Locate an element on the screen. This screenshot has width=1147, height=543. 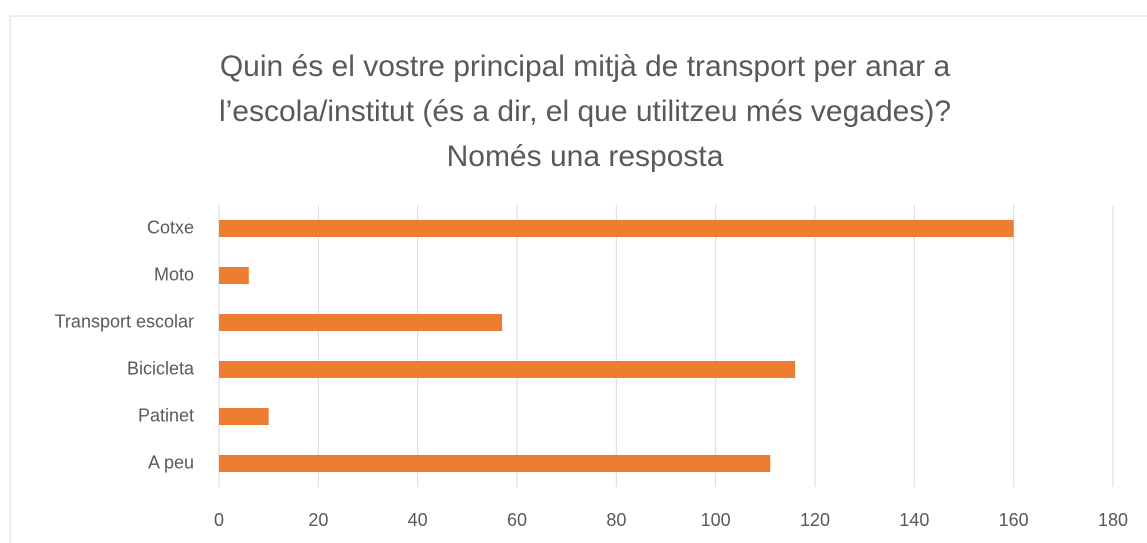
y-tick-label: Transport escolar is located at coordinates (124, 321).